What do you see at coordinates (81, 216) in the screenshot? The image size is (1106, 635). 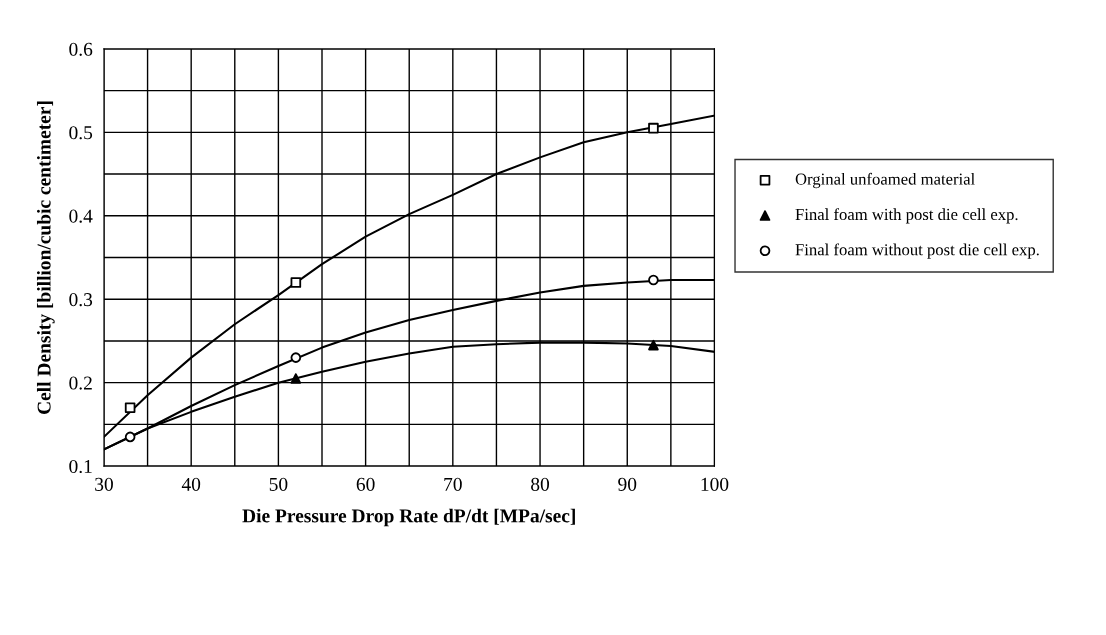 I see `y-tick-label: 0.4` at bounding box center [81, 216].